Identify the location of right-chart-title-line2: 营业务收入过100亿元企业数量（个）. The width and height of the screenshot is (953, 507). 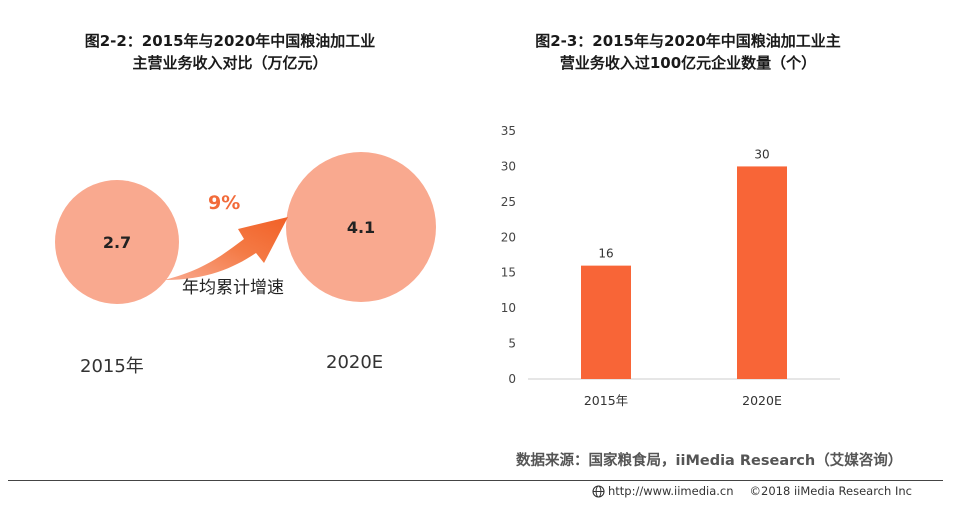
(688, 63).